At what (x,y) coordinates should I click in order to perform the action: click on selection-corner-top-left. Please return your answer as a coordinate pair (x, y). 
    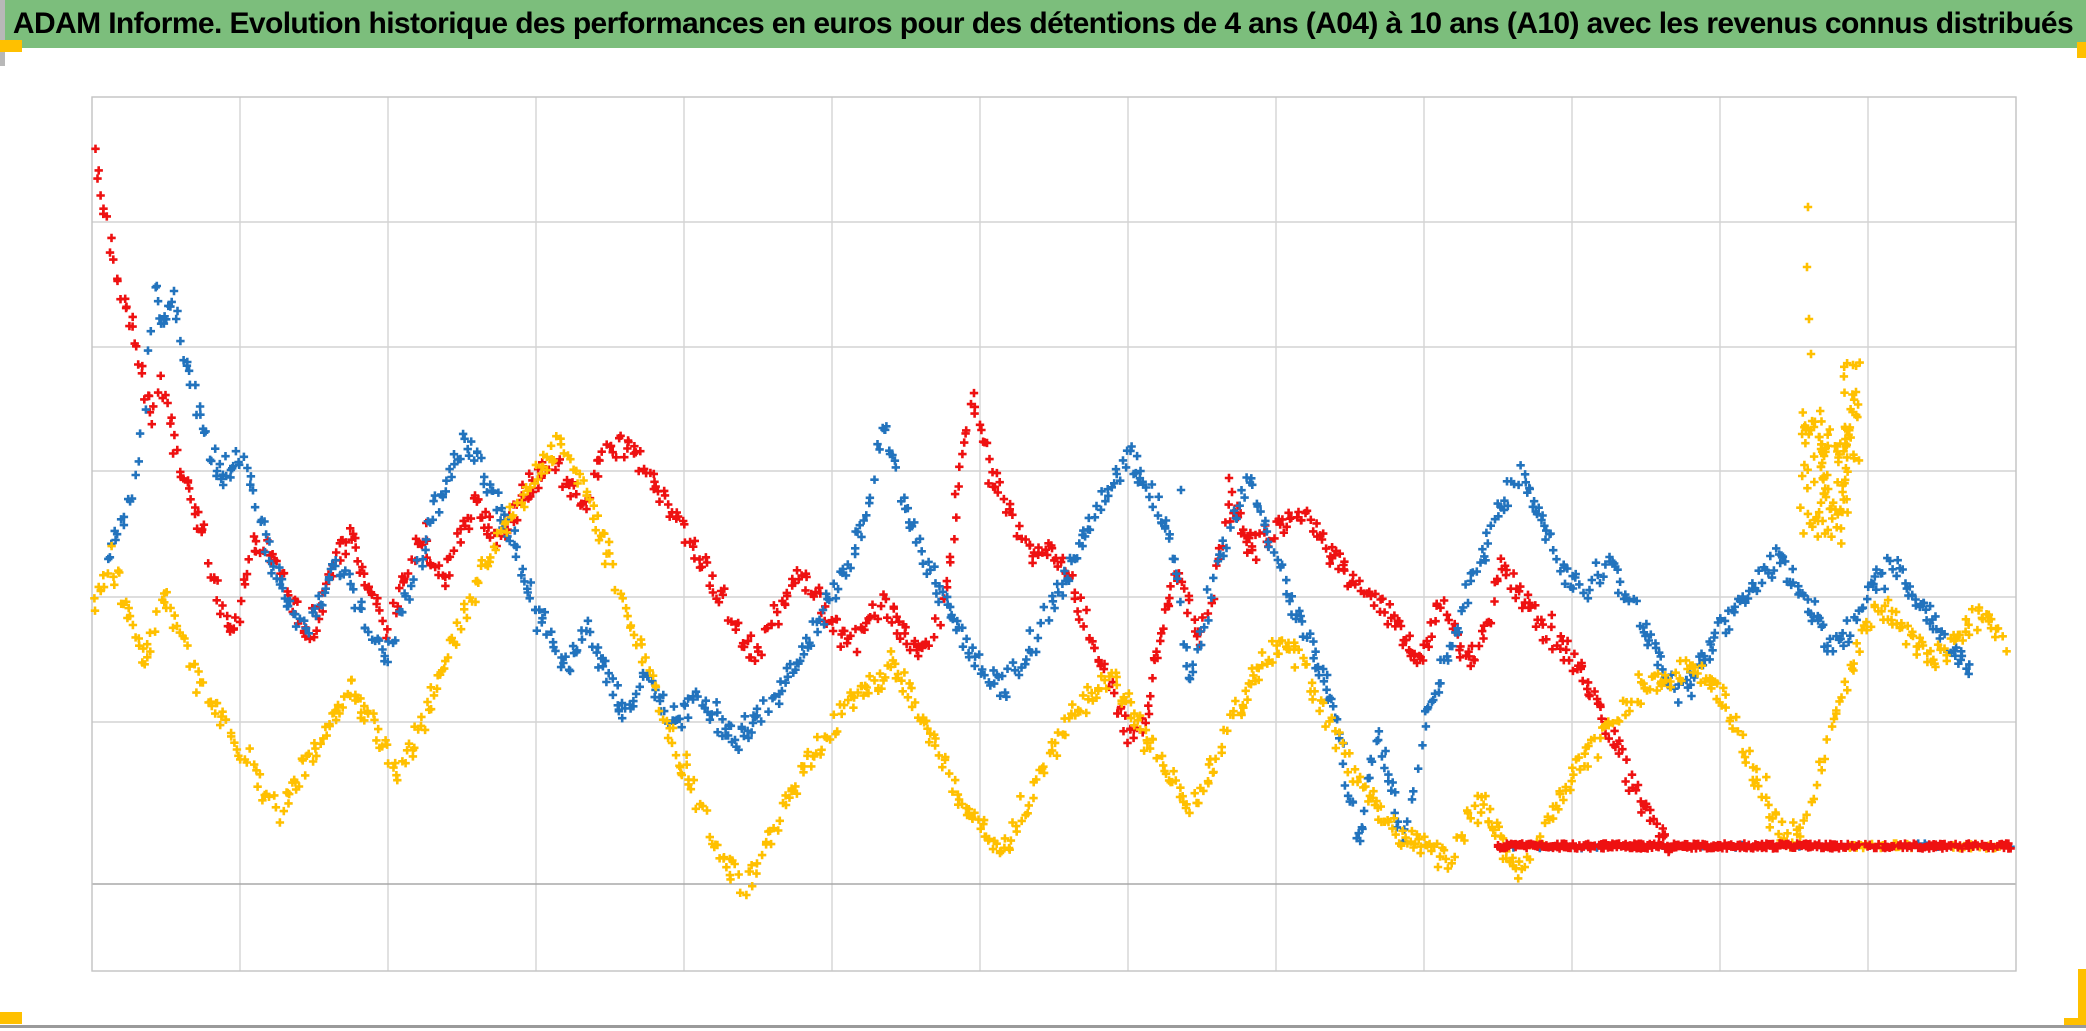
    Looking at the image, I should click on (11, 46).